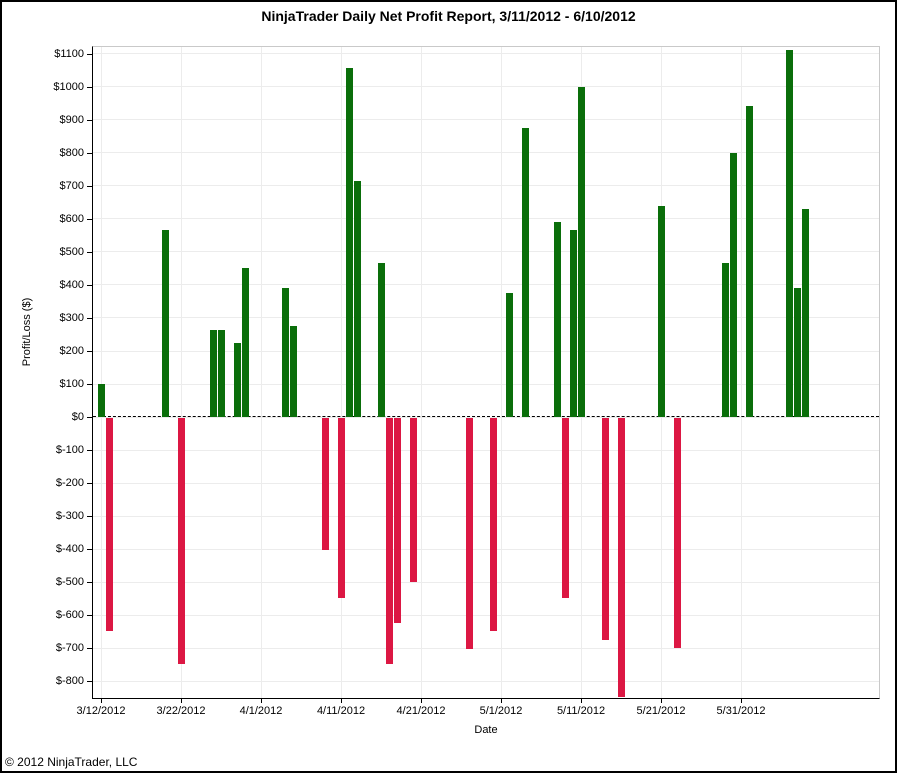 This screenshot has width=897, height=773. Describe the element at coordinates (27, 332) in the screenshot. I see `y-axis-title: Profit/Loss ($)` at that location.